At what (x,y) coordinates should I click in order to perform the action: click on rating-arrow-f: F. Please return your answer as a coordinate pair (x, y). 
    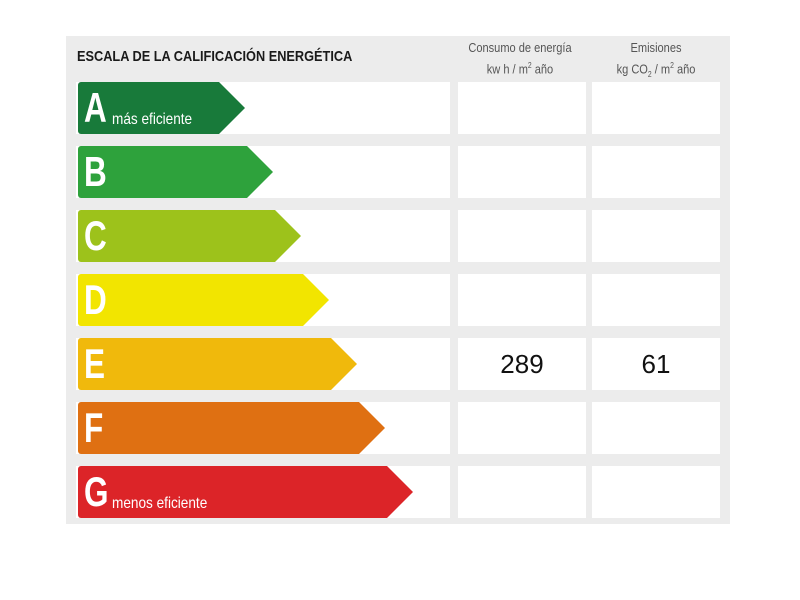
    Looking at the image, I should click on (231, 428).